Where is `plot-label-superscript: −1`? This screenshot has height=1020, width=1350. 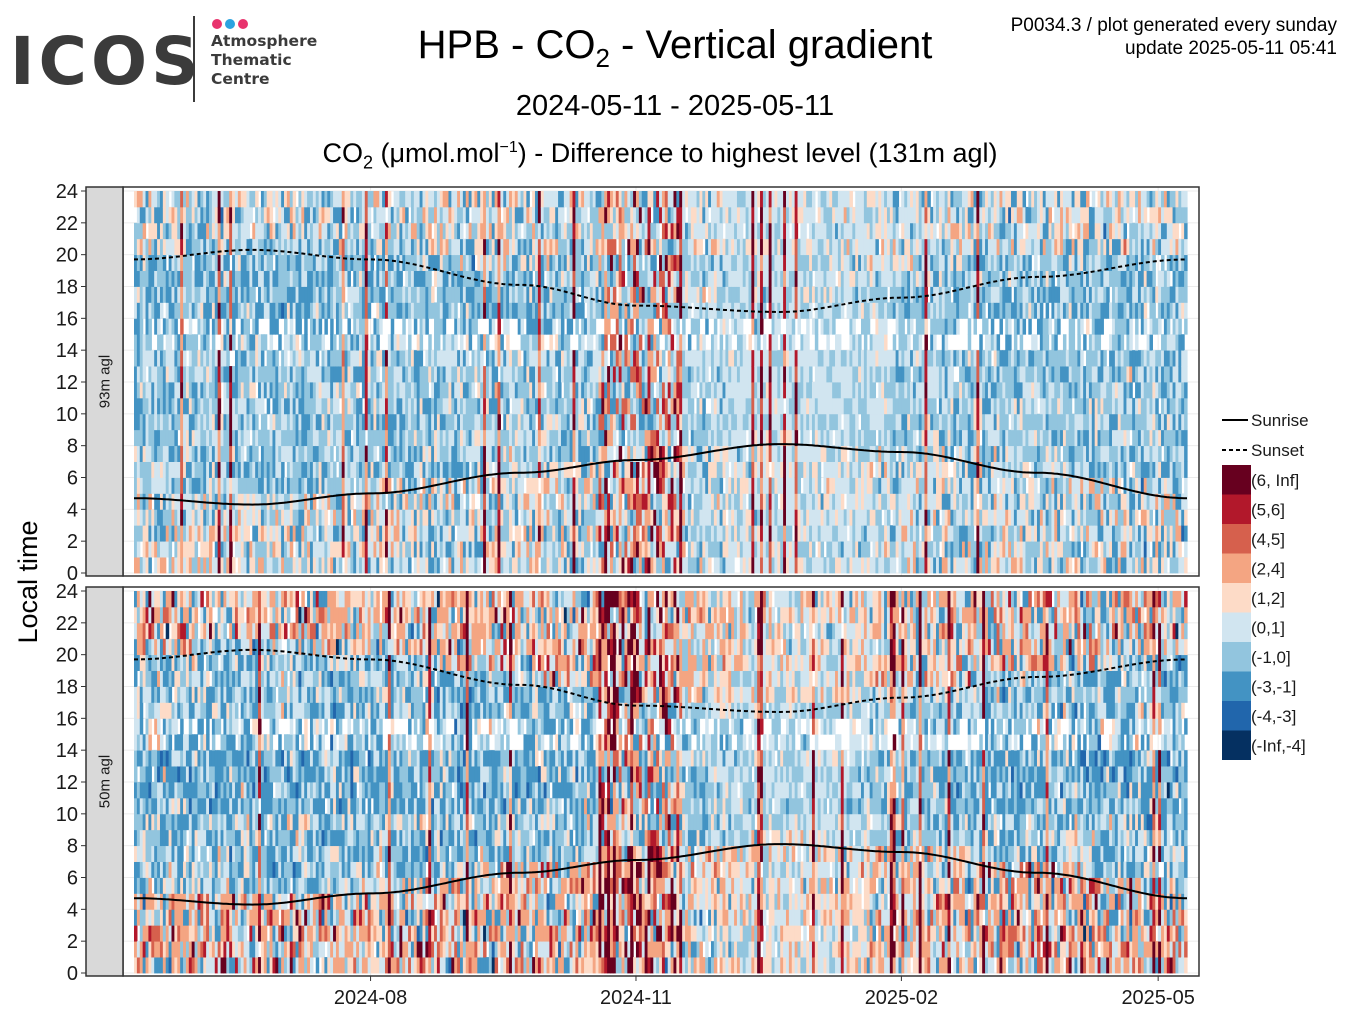 plot-label-superscript: −1 is located at coordinates (508, 147).